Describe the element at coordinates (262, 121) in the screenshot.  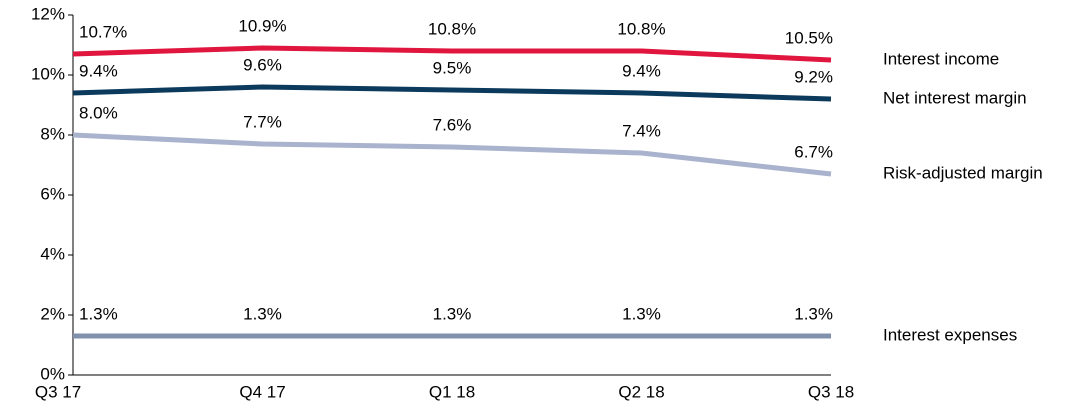
I see `data-label: 7.7%` at that location.